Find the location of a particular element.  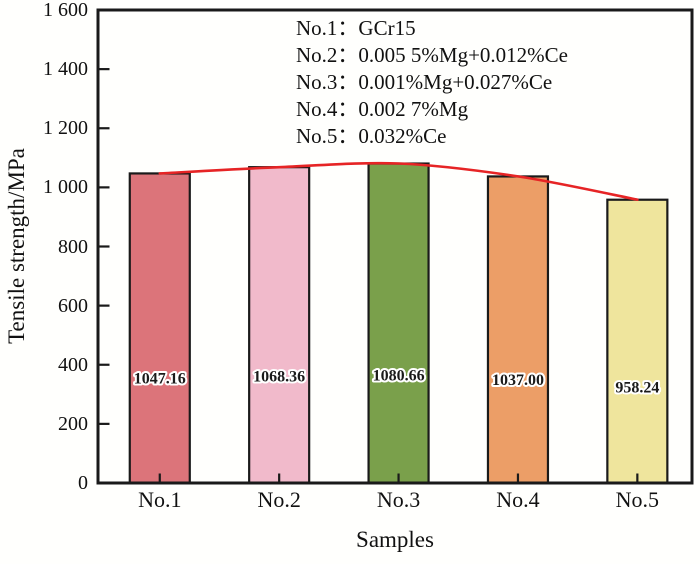

bar-no1 is located at coordinates (159, 328).